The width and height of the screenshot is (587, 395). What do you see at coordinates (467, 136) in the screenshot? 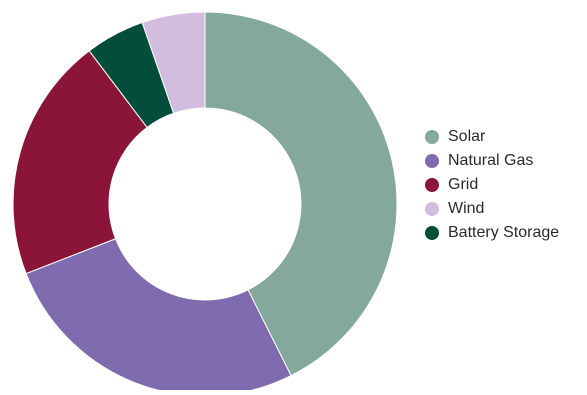
I see `legend-label: Solar` at bounding box center [467, 136].